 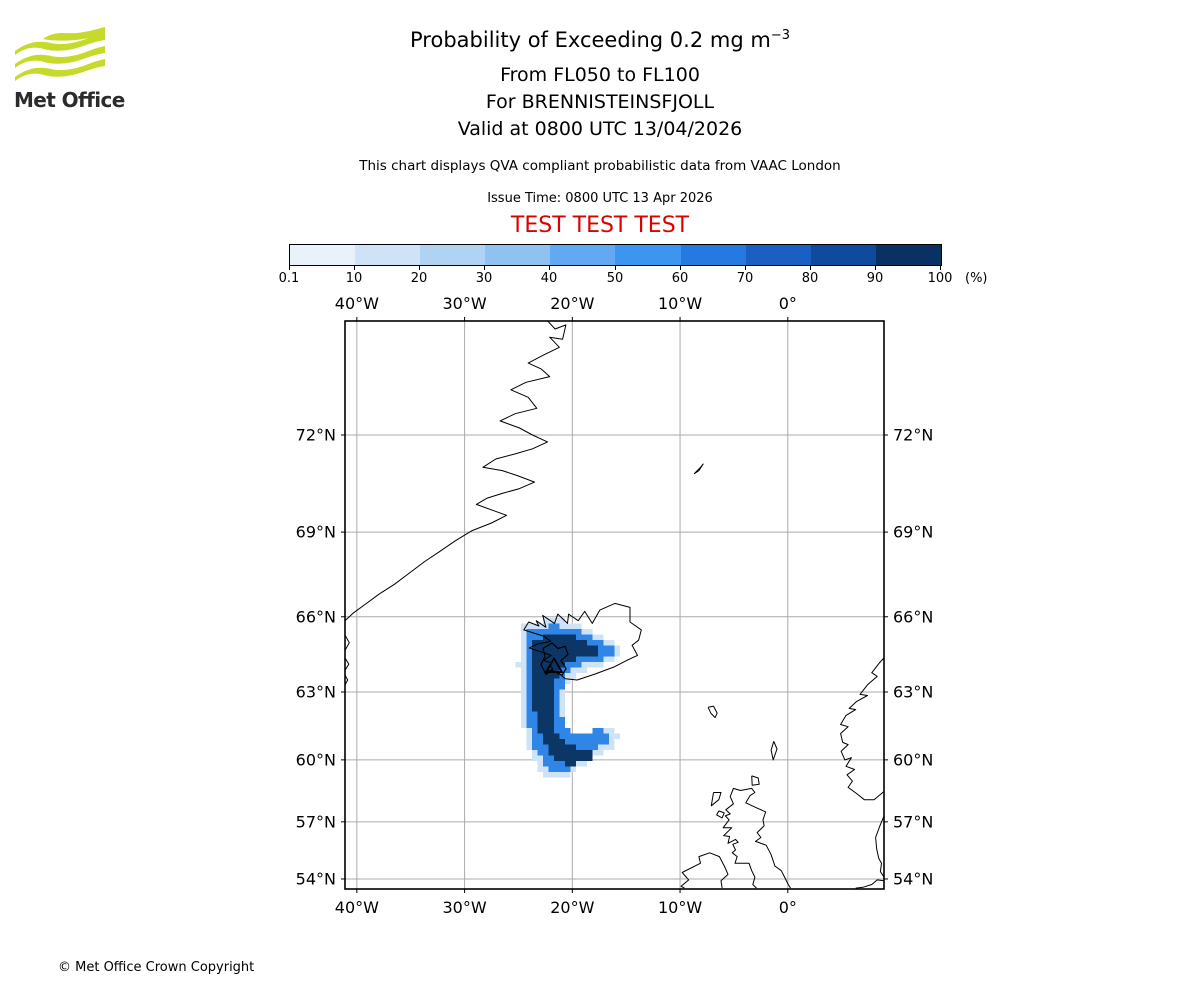 I want to click on source-ash-contour, so click(x=554, y=659).